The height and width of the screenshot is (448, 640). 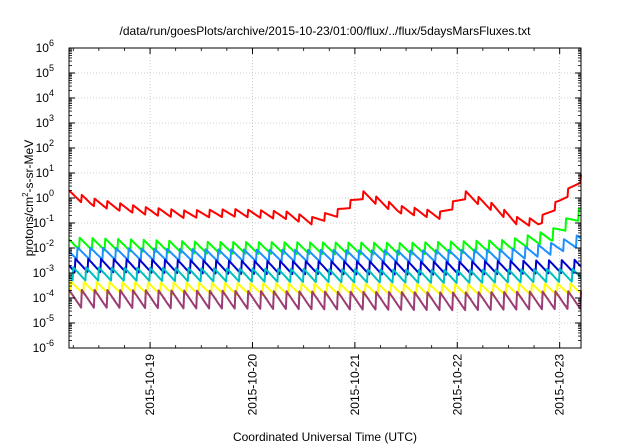 What do you see at coordinates (45, 171) in the screenshot?
I see `y-tick-label: 10¹` at bounding box center [45, 171].